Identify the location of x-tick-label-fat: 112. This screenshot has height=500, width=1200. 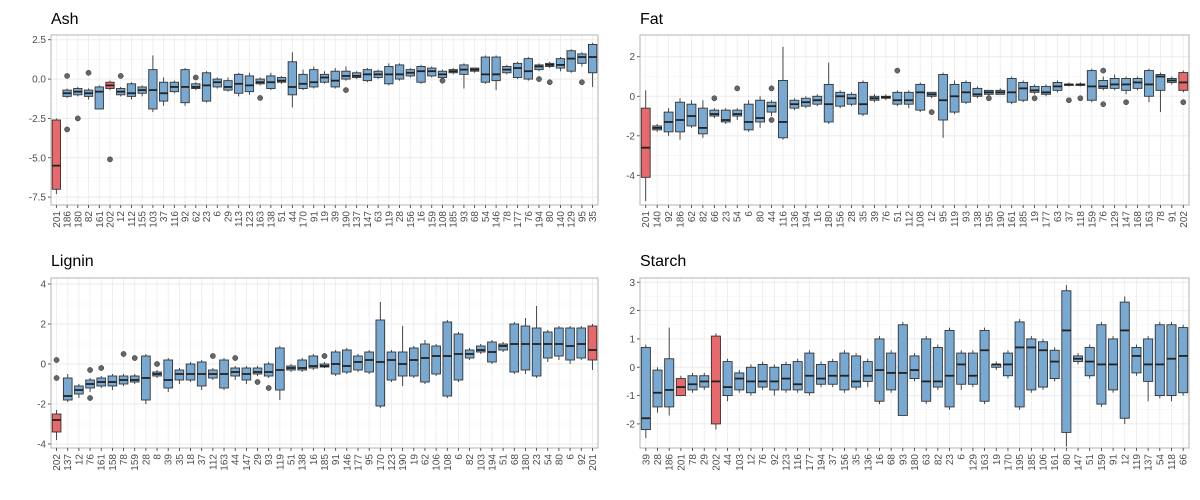
(909, 219).